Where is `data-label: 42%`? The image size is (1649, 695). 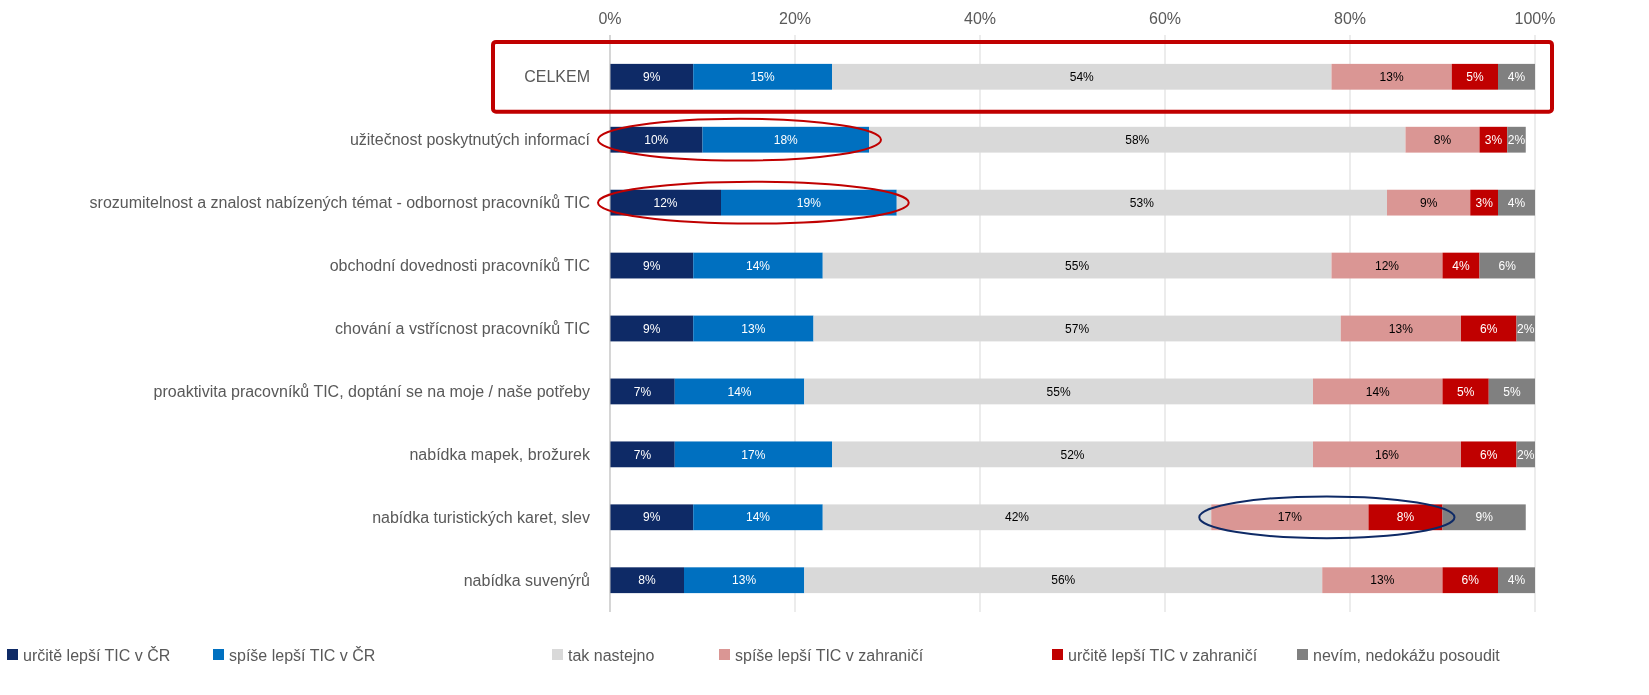
data-label: 42% is located at coordinates (1017, 517).